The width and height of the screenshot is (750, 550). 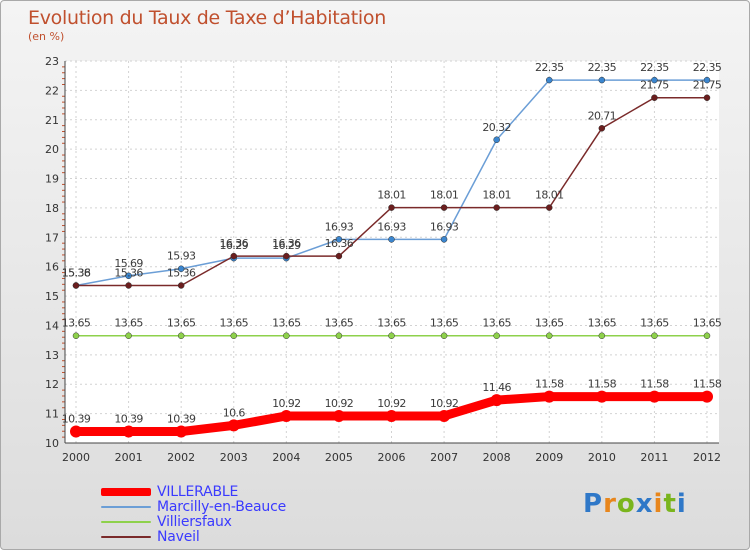 I want to click on x-tick-label: 2008, so click(x=497, y=457).